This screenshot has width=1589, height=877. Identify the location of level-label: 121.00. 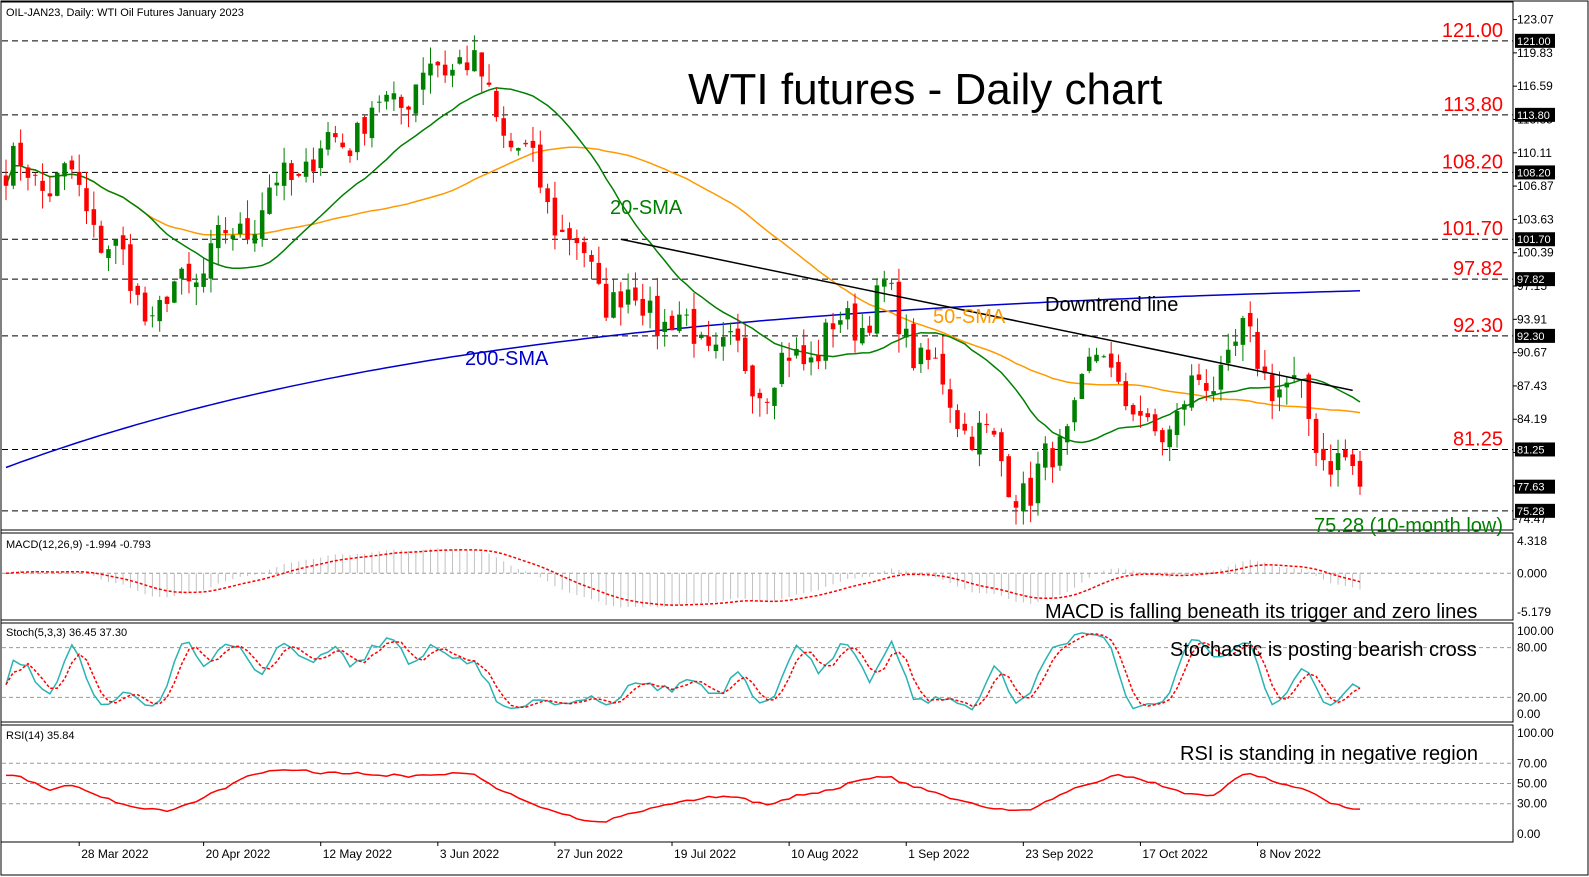
(1472, 31).